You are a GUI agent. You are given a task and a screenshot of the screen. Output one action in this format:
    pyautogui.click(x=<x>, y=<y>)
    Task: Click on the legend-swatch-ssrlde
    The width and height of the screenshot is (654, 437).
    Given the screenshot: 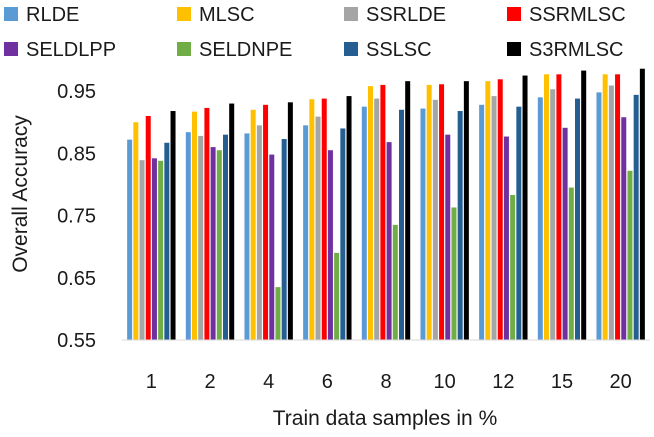 What is the action you would take?
    pyautogui.click(x=351, y=14)
    